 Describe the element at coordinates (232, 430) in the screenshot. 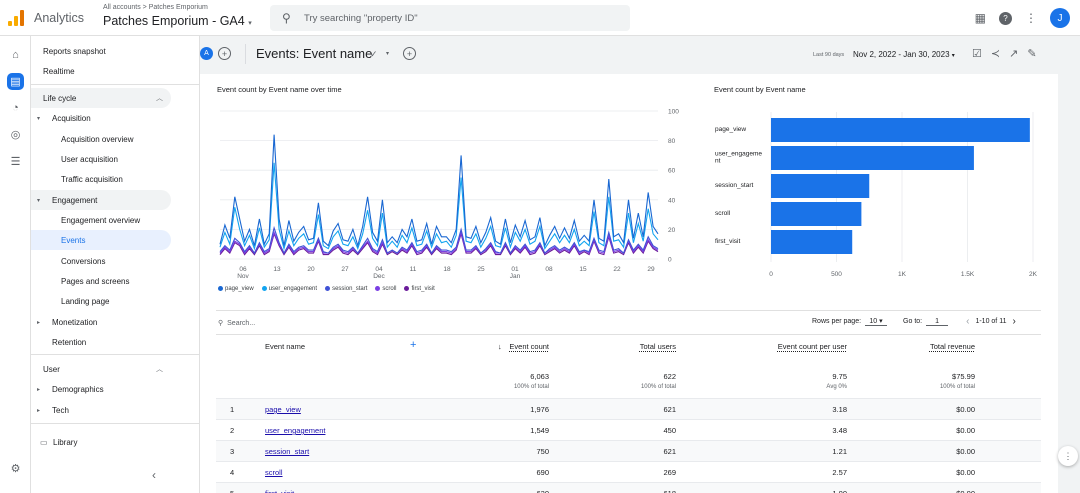

I see `row-index: 2` at that location.